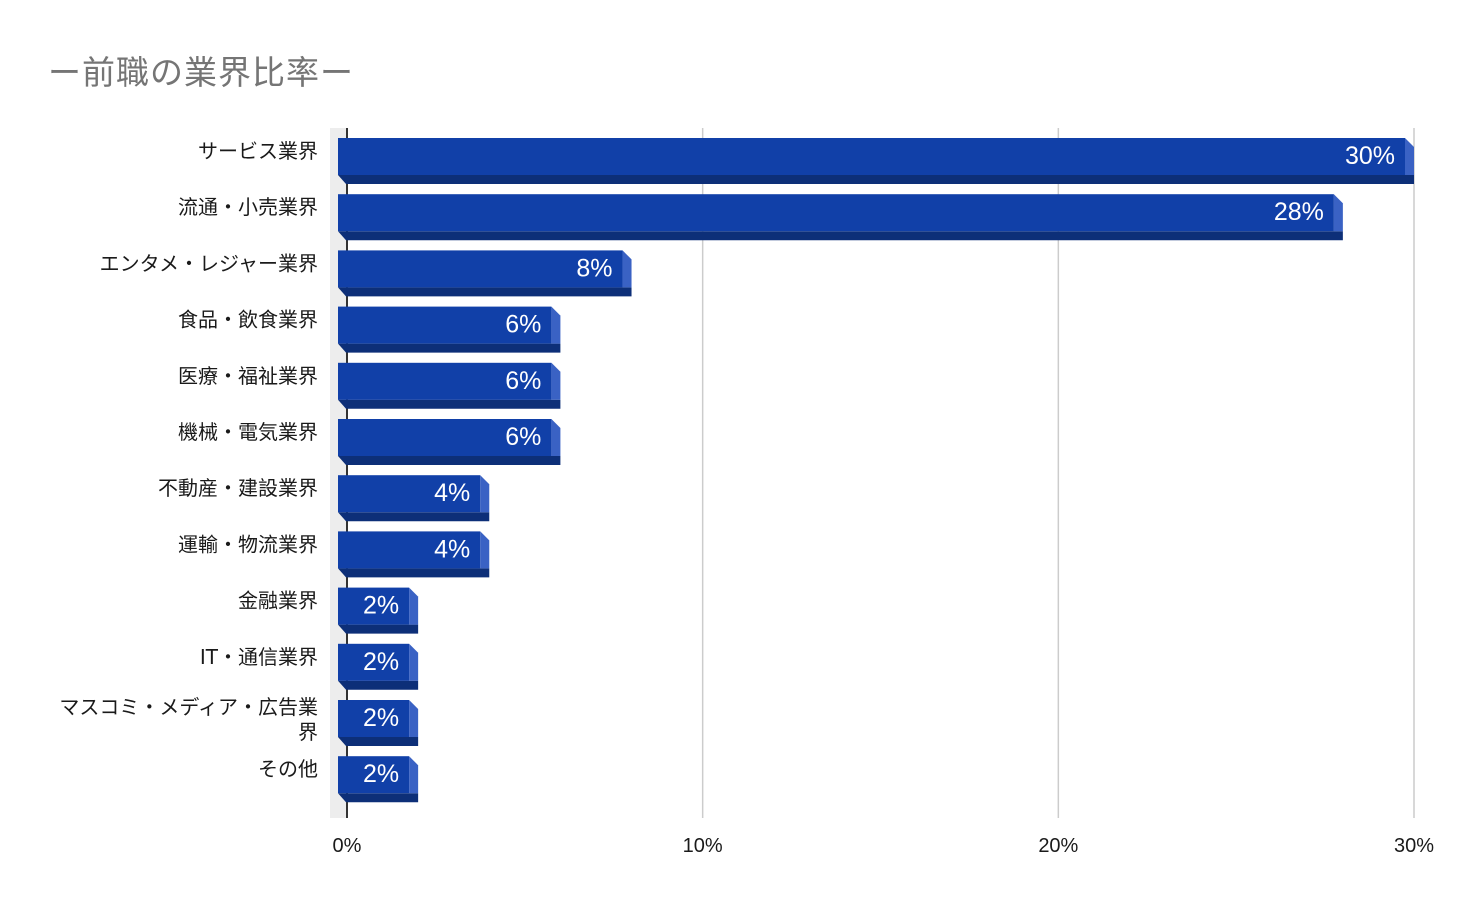  What do you see at coordinates (259, 657) in the screenshot?
I see `category-label: IT・通信業界` at bounding box center [259, 657].